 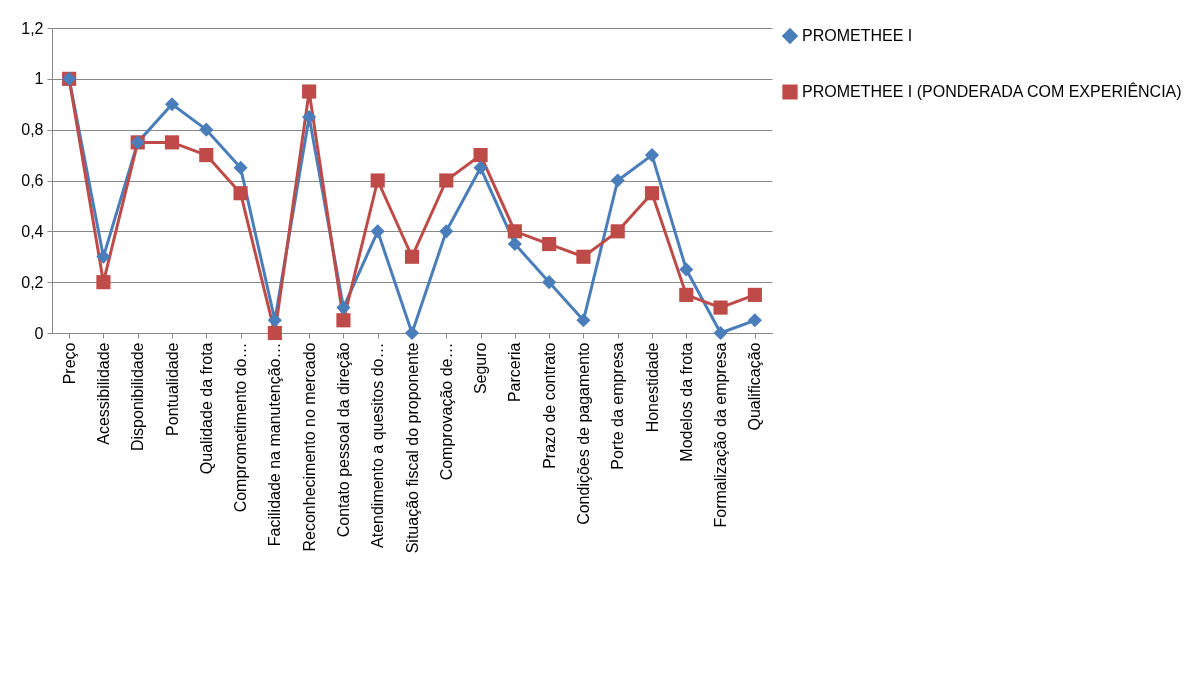 I want to click on x-tick-label: Acessibilidade, so click(x=103, y=393).